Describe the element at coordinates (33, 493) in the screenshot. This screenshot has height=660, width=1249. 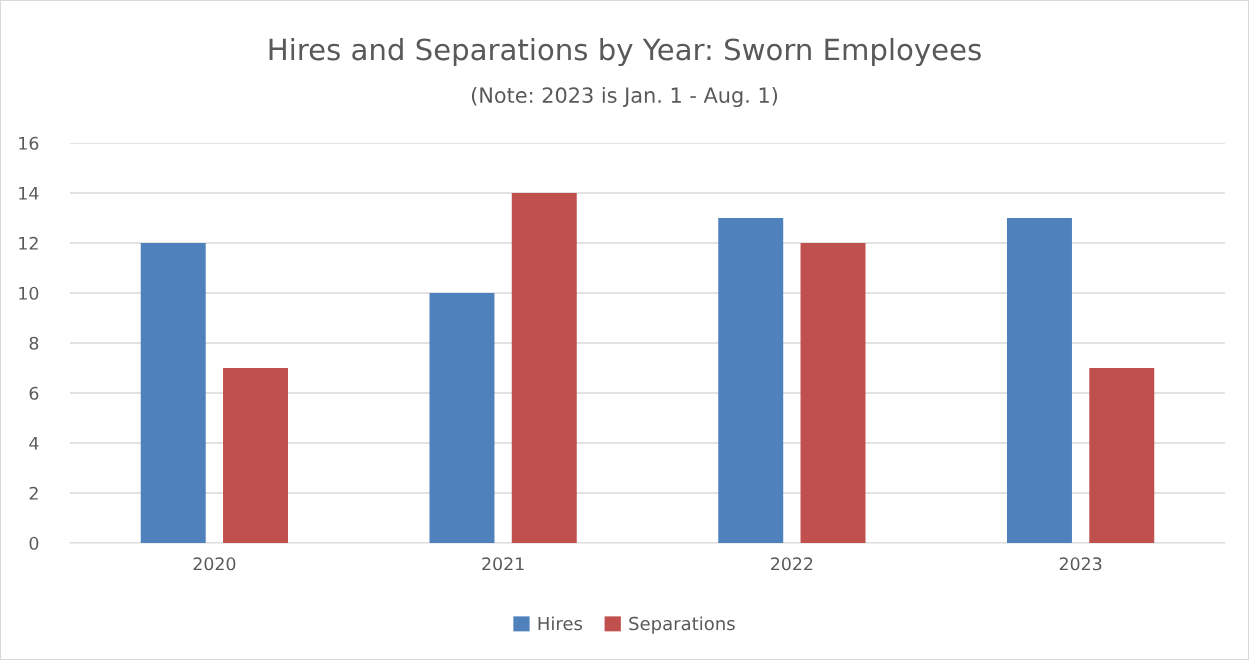
I see `y-tick-label: 2` at that location.